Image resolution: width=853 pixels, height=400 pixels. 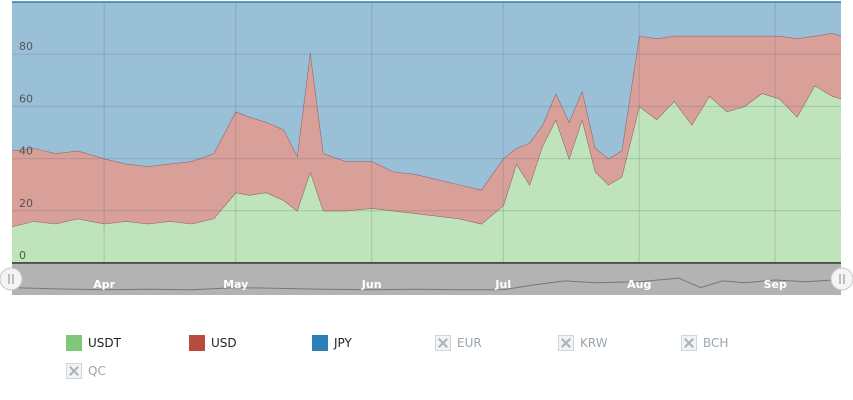 What do you see at coordinates (332, 343) in the screenshot?
I see `legend-item-jpy: JPY` at bounding box center [332, 343].